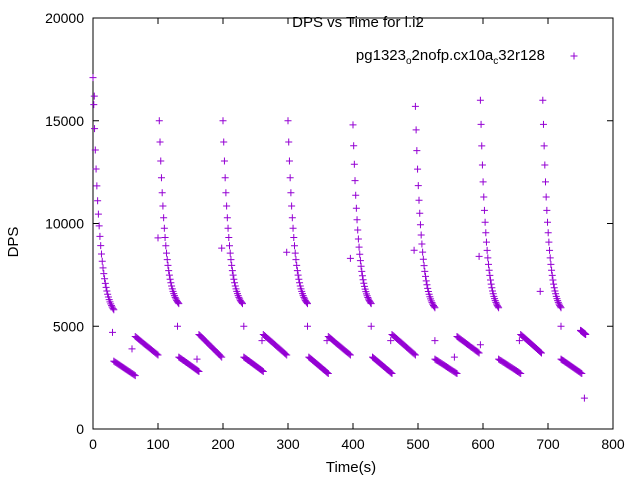 Image resolution: width=640 pixels, height=480 pixels. I want to click on y-tick-label: 15000, so click(64, 121).